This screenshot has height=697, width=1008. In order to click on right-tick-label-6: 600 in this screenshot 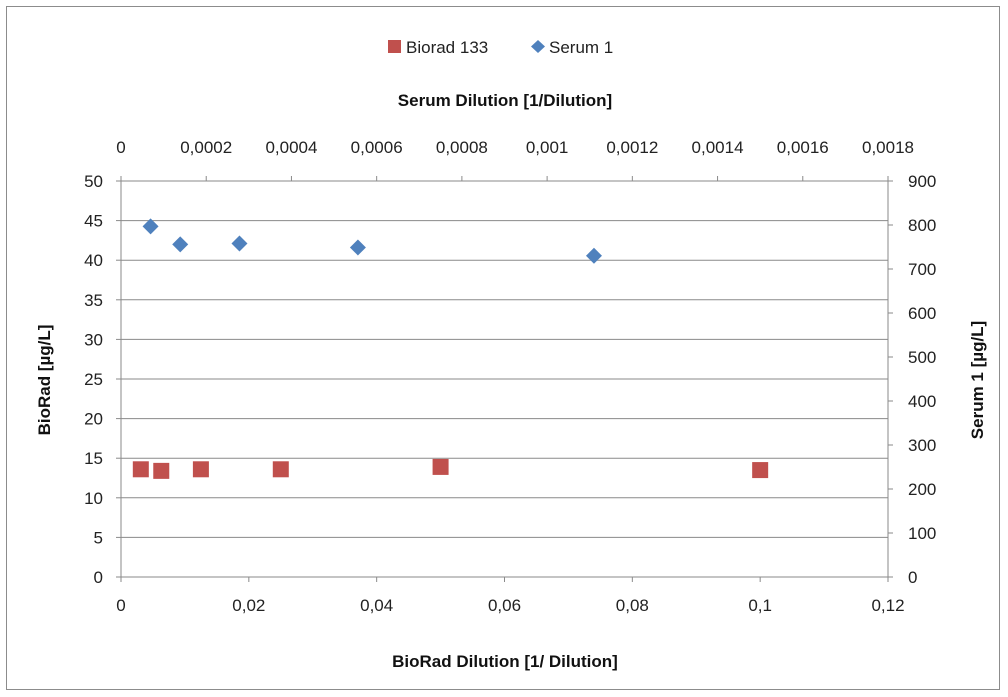, I will do `click(922, 313)`.